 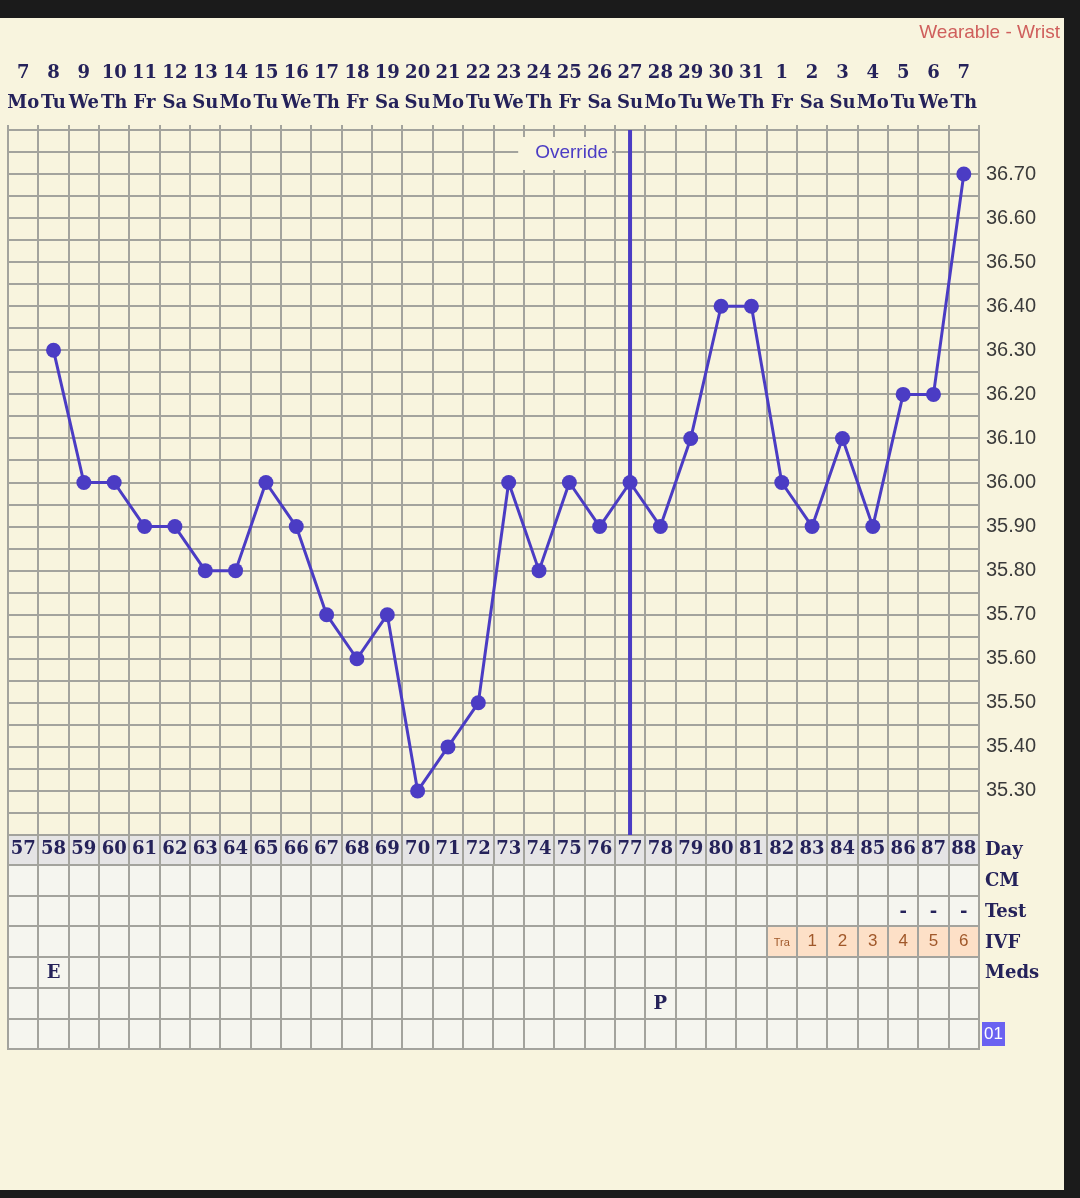 What do you see at coordinates (903, 941) in the screenshot?
I see `text: 4` at bounding box center [903, 941].